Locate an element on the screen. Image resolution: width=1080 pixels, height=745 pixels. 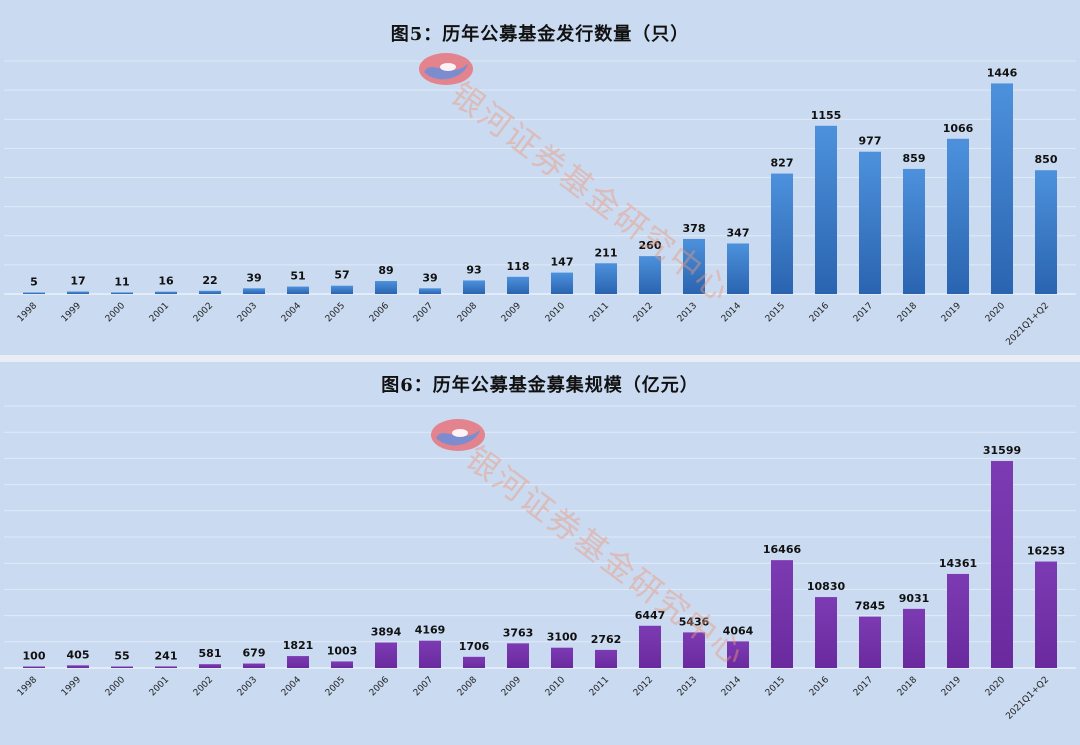
data-label: 1446 is located at coordinates (1002, 72).